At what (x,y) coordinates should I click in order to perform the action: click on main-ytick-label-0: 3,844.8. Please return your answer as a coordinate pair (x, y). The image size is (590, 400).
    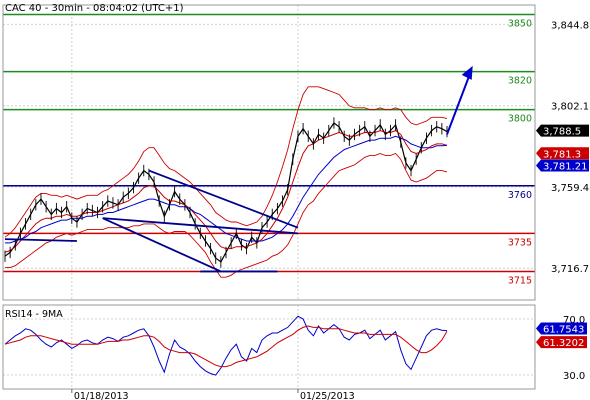
    Looking at the image, I should click on (570, 25).